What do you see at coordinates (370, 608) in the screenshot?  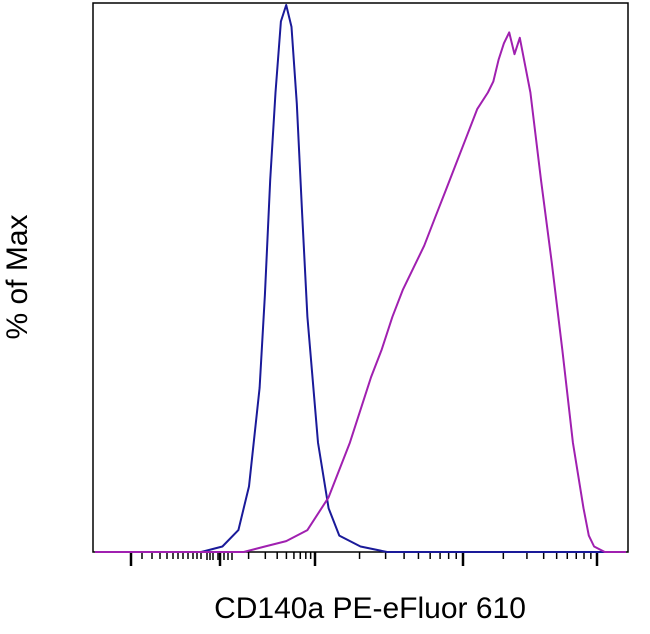 I see `x-axis-title: CD140a PE-eFluor 610` at bounding box center [370, 608].